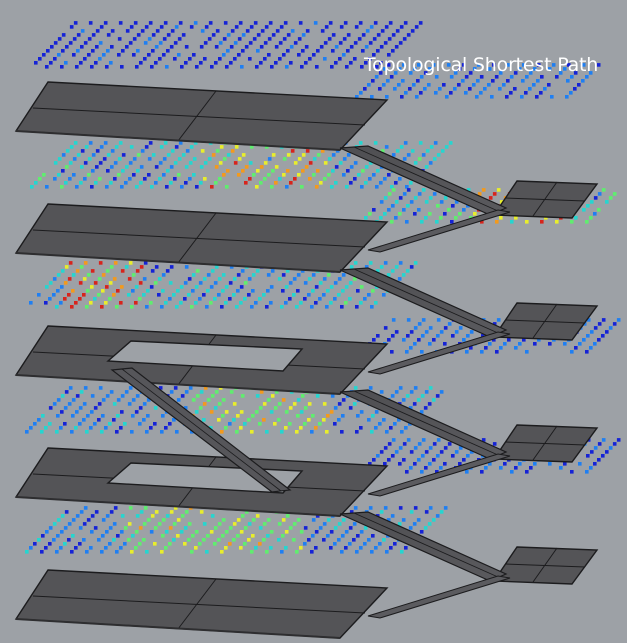 The height and width of the screenshot is (643, 627). Describe the element at coordinates (201, 430) in the screenshot. I see `inner-ramp-seam` at that location.